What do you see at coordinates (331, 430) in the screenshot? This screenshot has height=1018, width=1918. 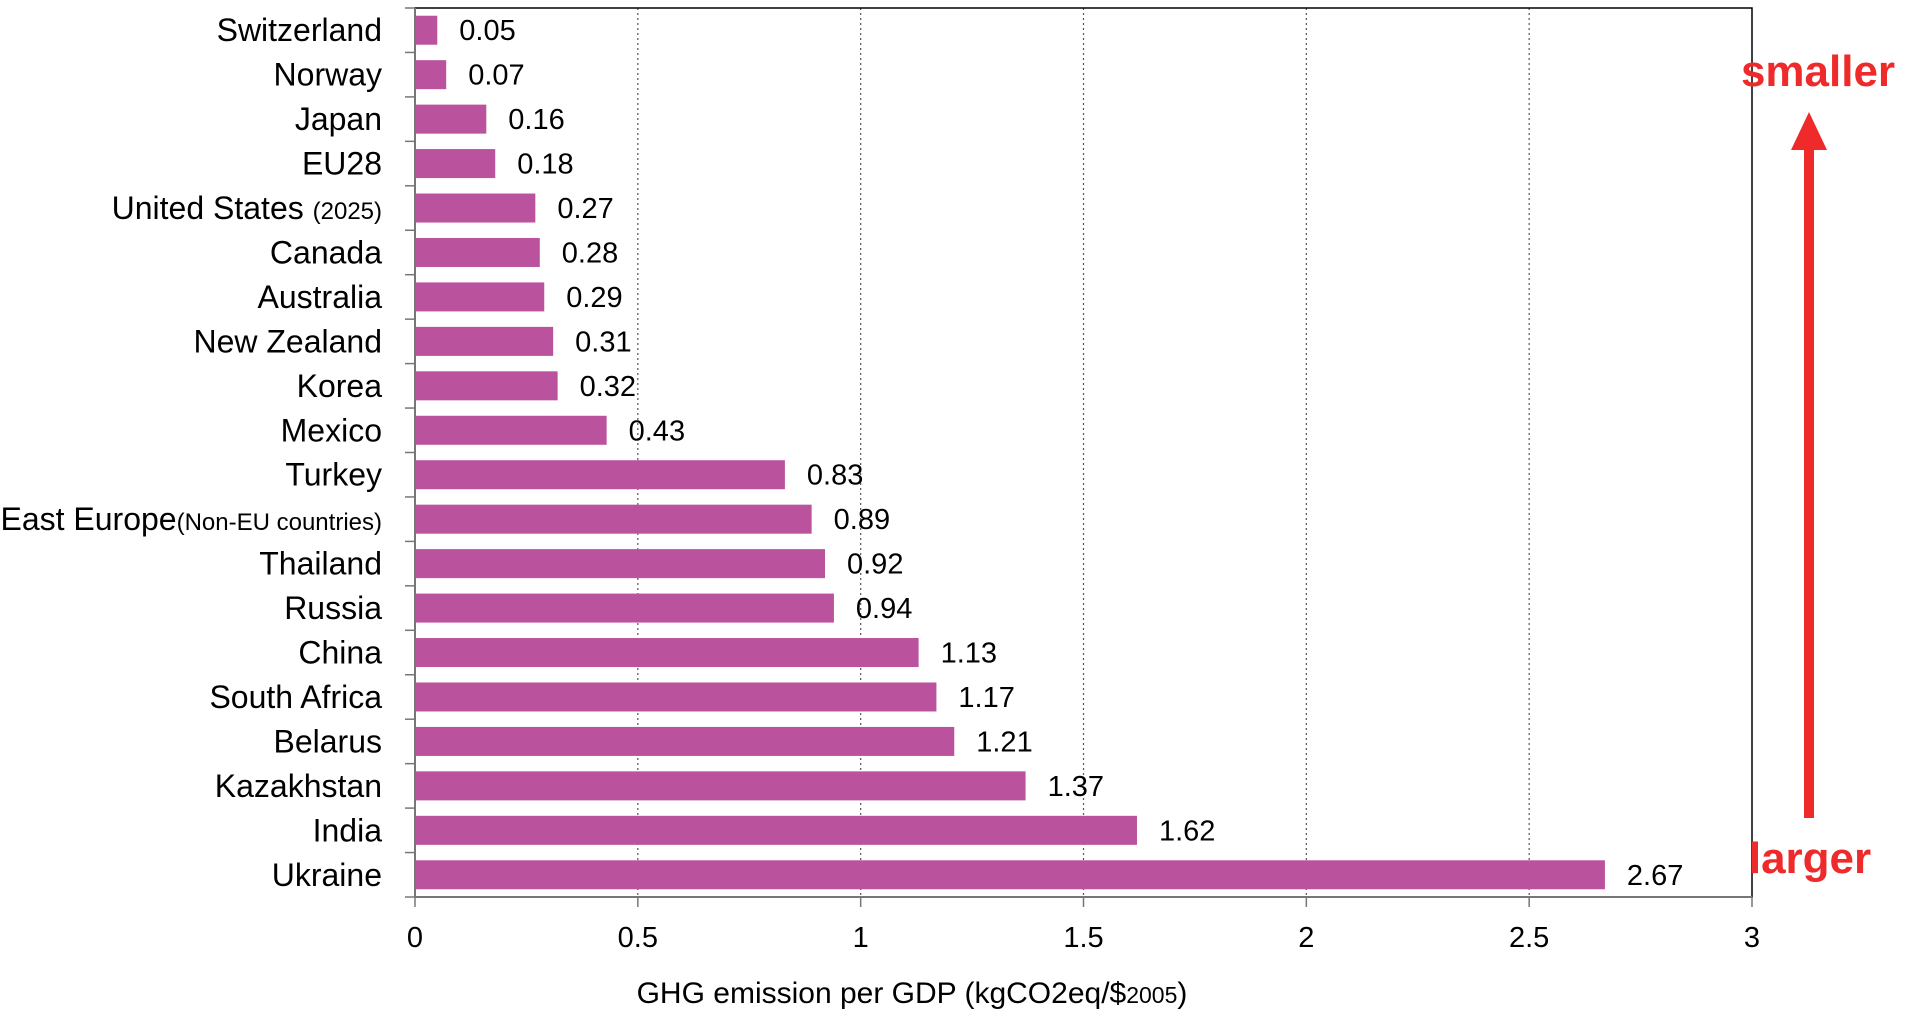 I see `category-label: Mexico` at bounding box center [331, 430].